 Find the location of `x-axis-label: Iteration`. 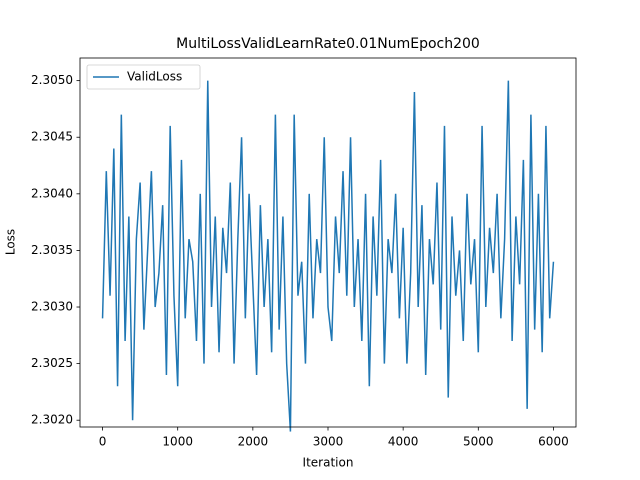

x-axis-label: Iteration is located at coordinates (328, 463).